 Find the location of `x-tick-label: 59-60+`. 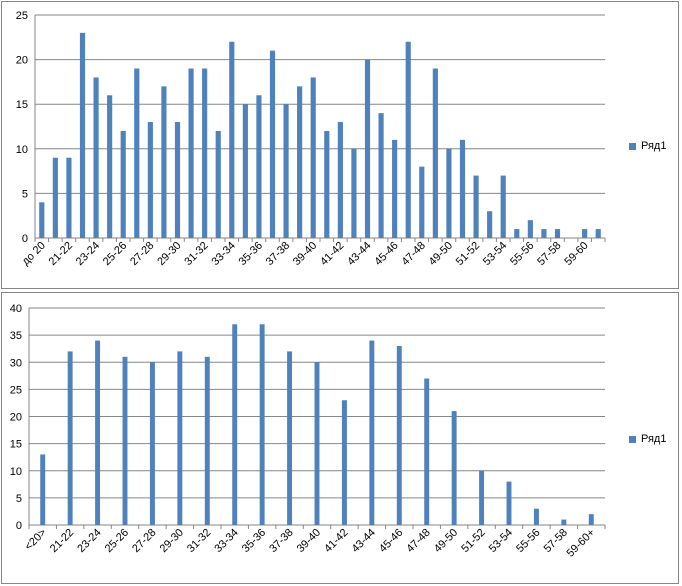

x-tick-label: 59-60+ is located at coordinates (580, 543).